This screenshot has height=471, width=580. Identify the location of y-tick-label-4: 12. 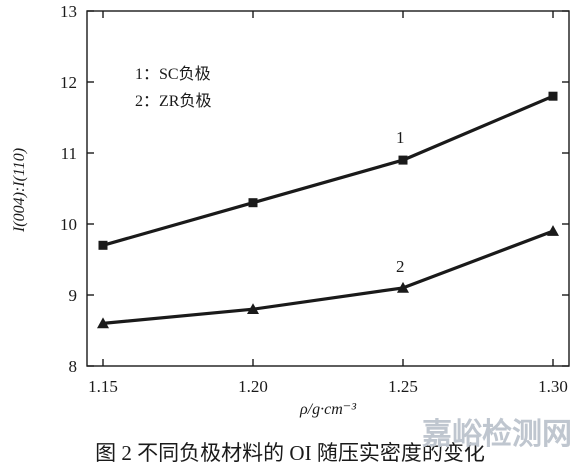
(68, 82).